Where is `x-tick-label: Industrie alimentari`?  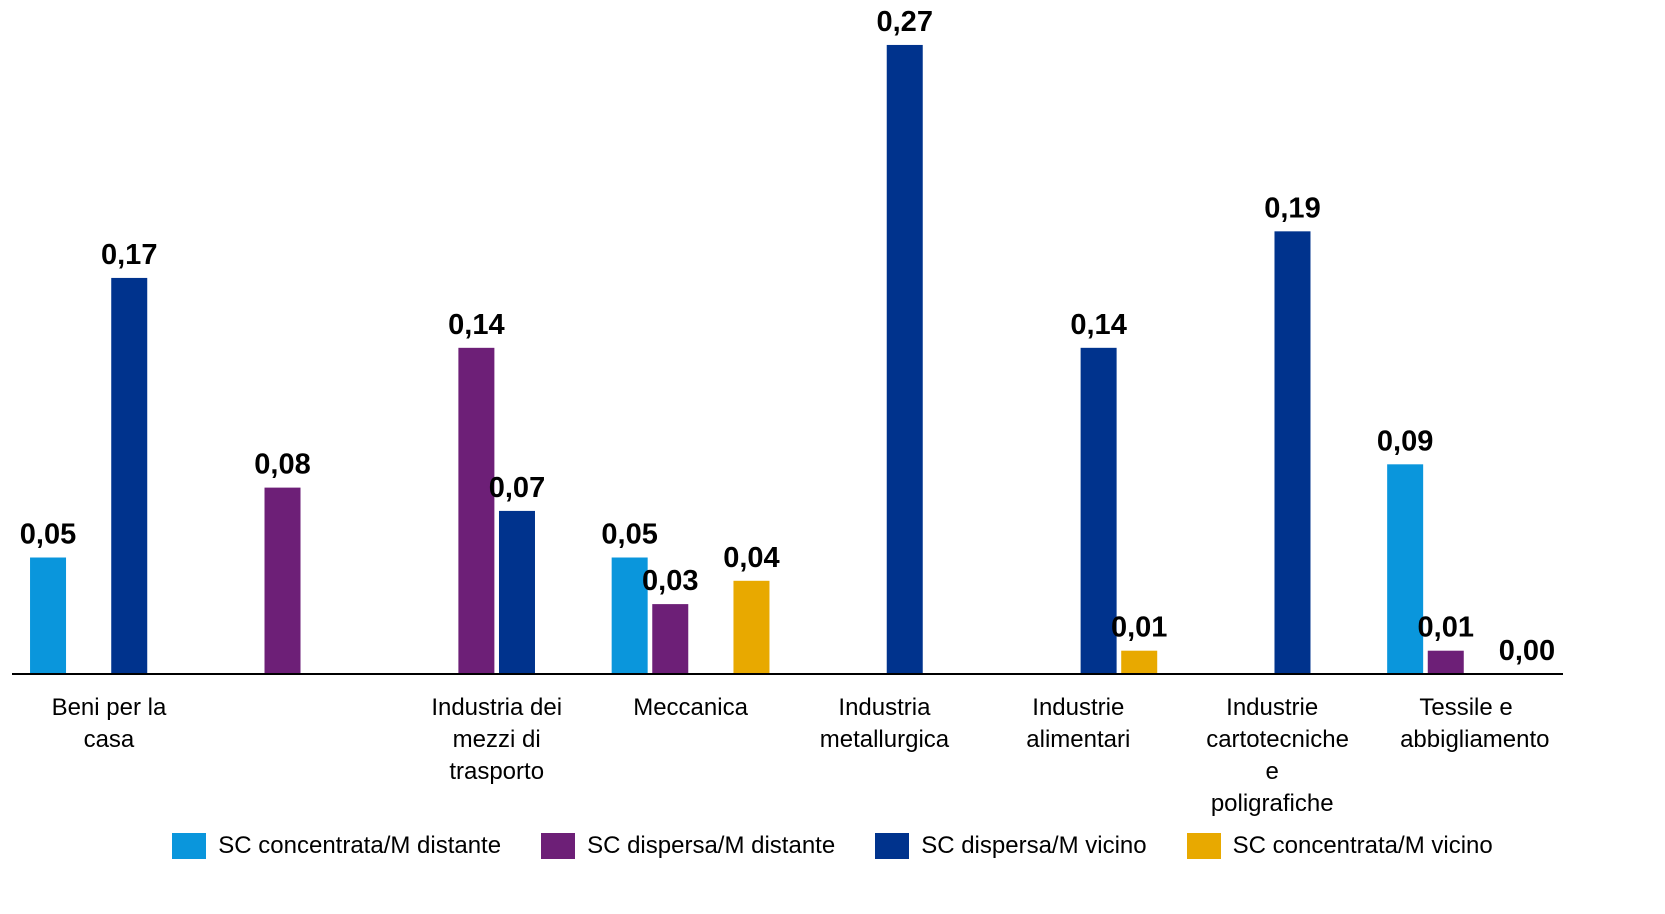
x-tick-label: Industrie alimentari is located at coordinates (1078, 723).